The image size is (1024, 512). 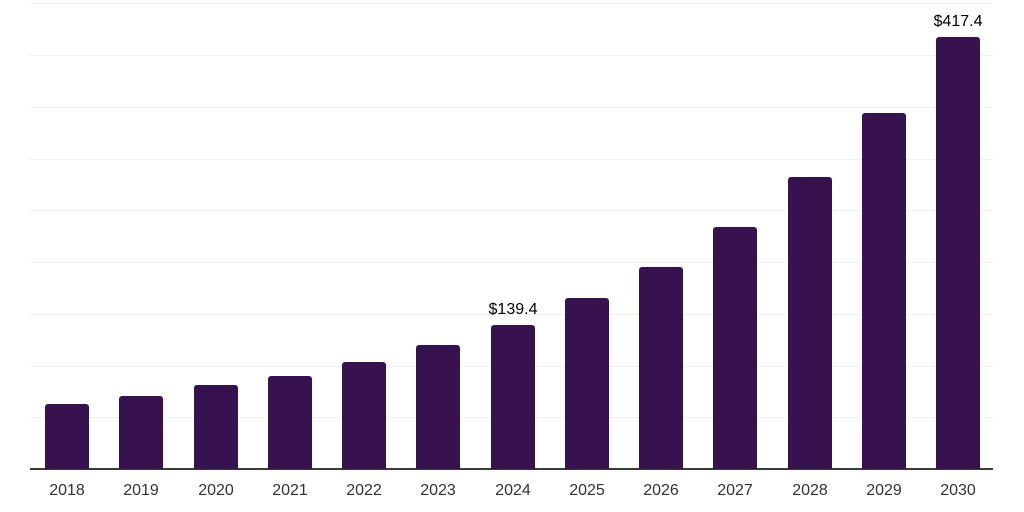 I want to click on bar-2029, so click(x=884, y=291).